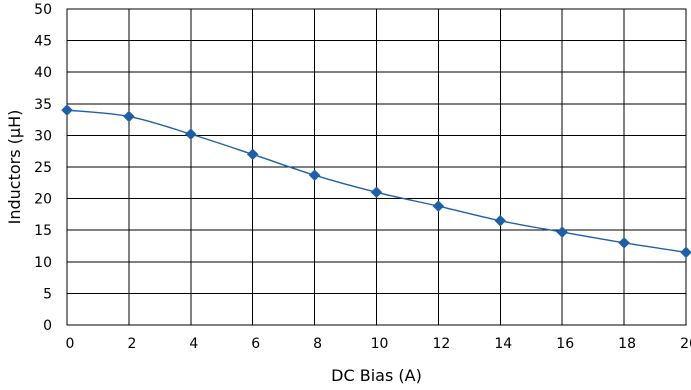  What do you see at coordinates (47, 294) in the screenshot?
I see `y-tick-label: 5` at bounding box center [47, 294].